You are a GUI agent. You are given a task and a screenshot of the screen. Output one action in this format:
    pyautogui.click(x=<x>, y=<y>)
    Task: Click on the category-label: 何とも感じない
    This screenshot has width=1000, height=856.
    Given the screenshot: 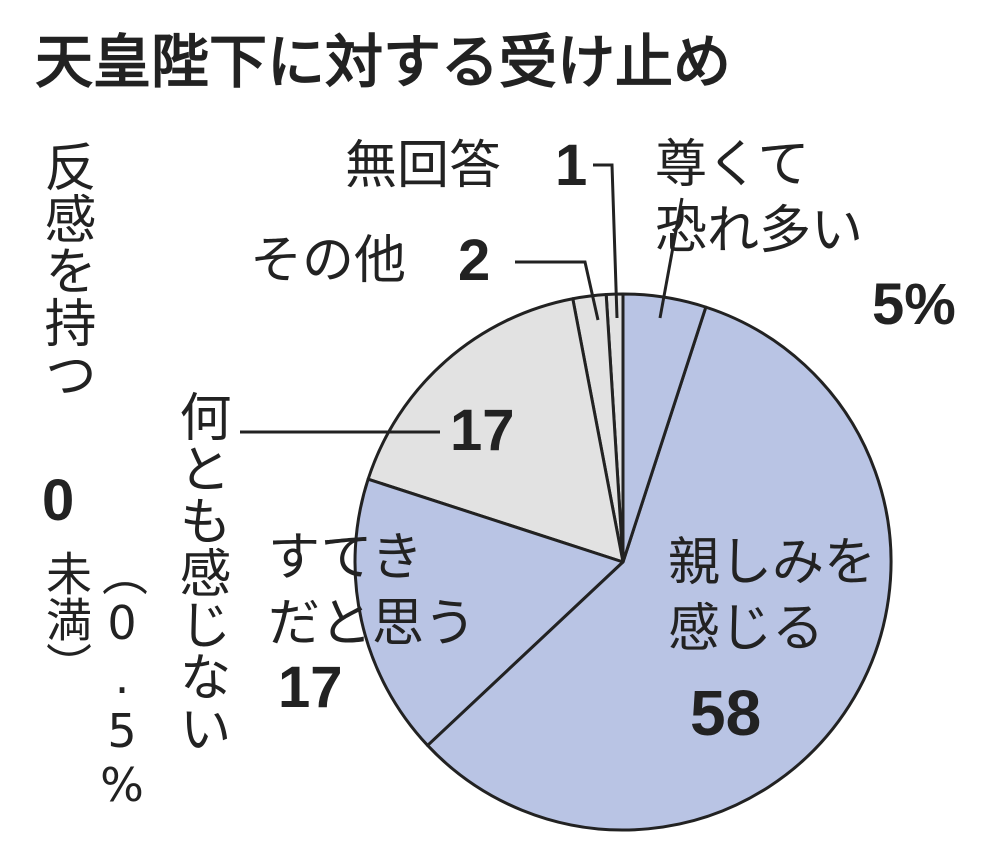 What is the action you would take?
    pyautogui.click(x=200, y=572)
    